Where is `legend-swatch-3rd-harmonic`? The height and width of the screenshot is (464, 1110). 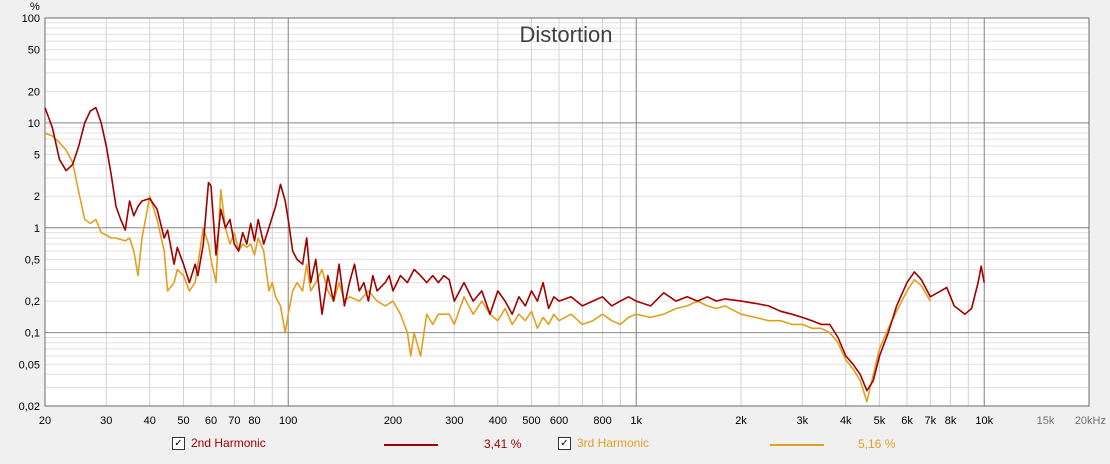 legend-swatch-3rd-harmonic is located at coordinates (797, 445).